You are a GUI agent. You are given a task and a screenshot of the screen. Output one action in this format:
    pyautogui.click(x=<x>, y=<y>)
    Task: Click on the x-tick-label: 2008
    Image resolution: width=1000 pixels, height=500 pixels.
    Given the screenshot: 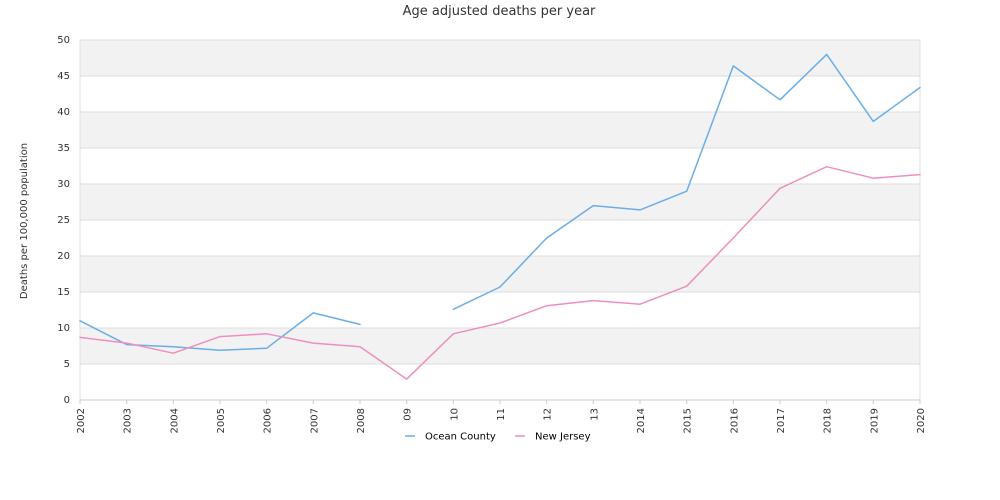 What is the action you would take?
    pyautogui.click(x=361, y=420)
    